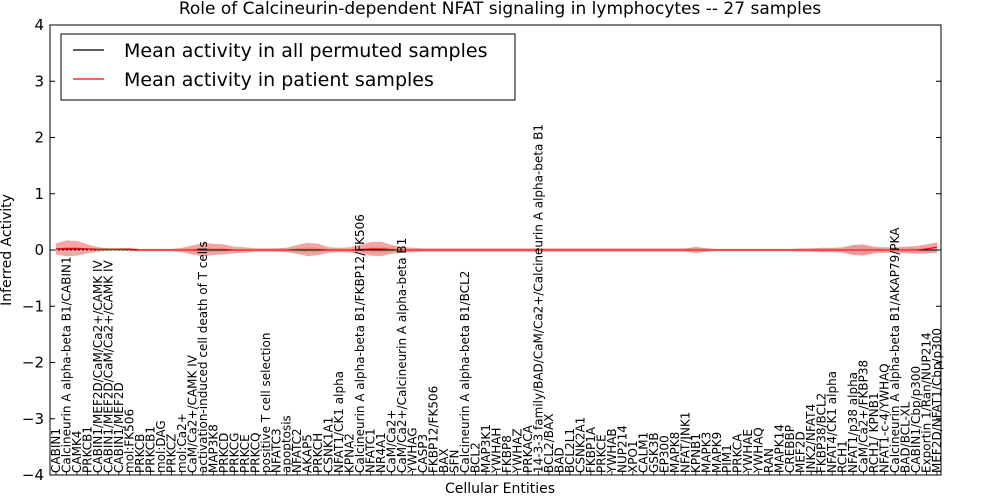  I want to click on patient-band, so click(496, 248).